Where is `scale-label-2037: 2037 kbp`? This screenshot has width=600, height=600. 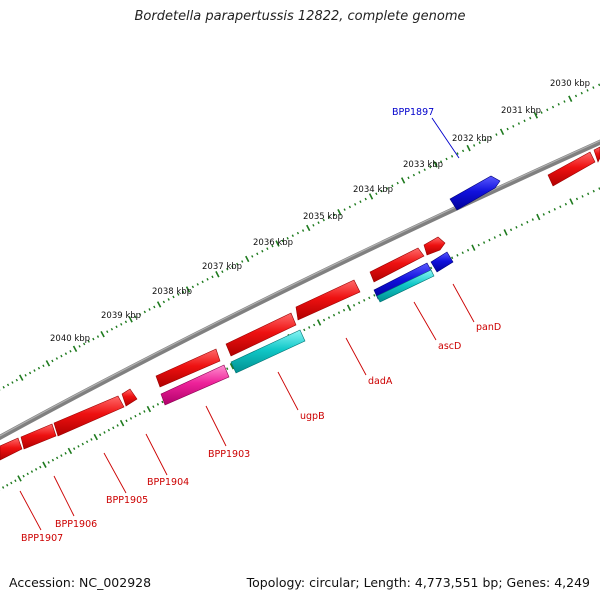 scale-label-2037: 2037 kbp is located at coordinates (222, 267).